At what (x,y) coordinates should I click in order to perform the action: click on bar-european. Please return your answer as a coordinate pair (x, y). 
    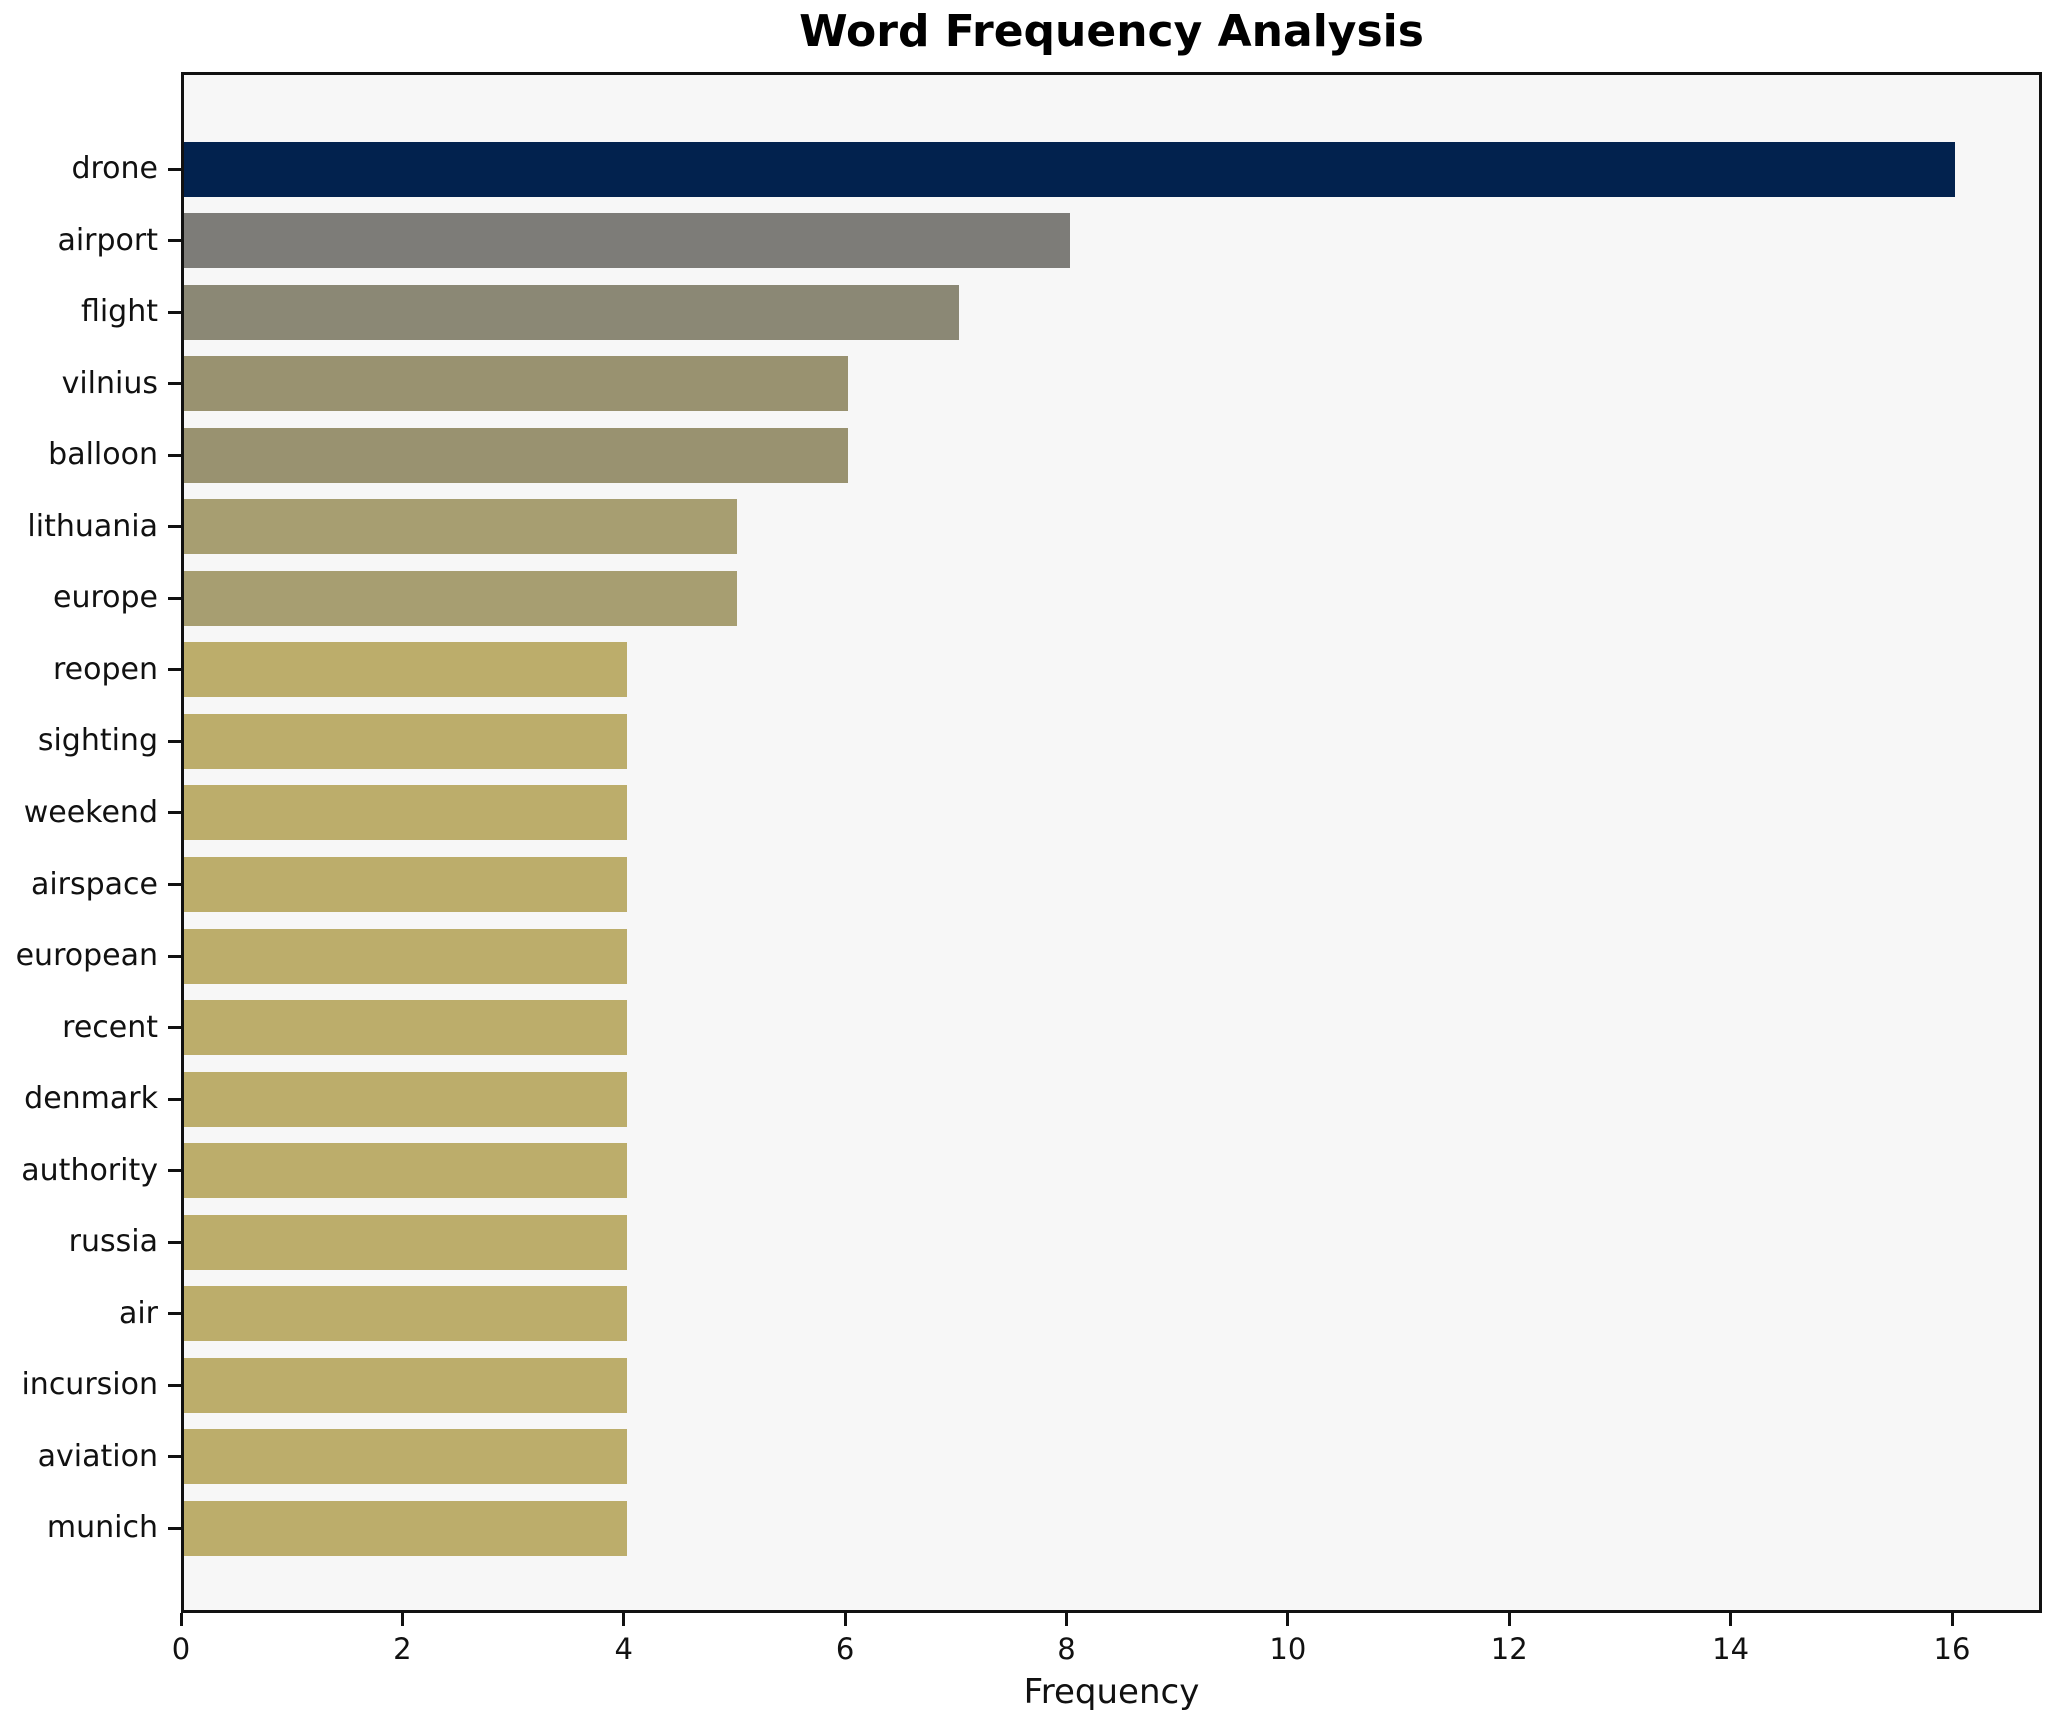
    Looking at the image, I should click on (405, 956).